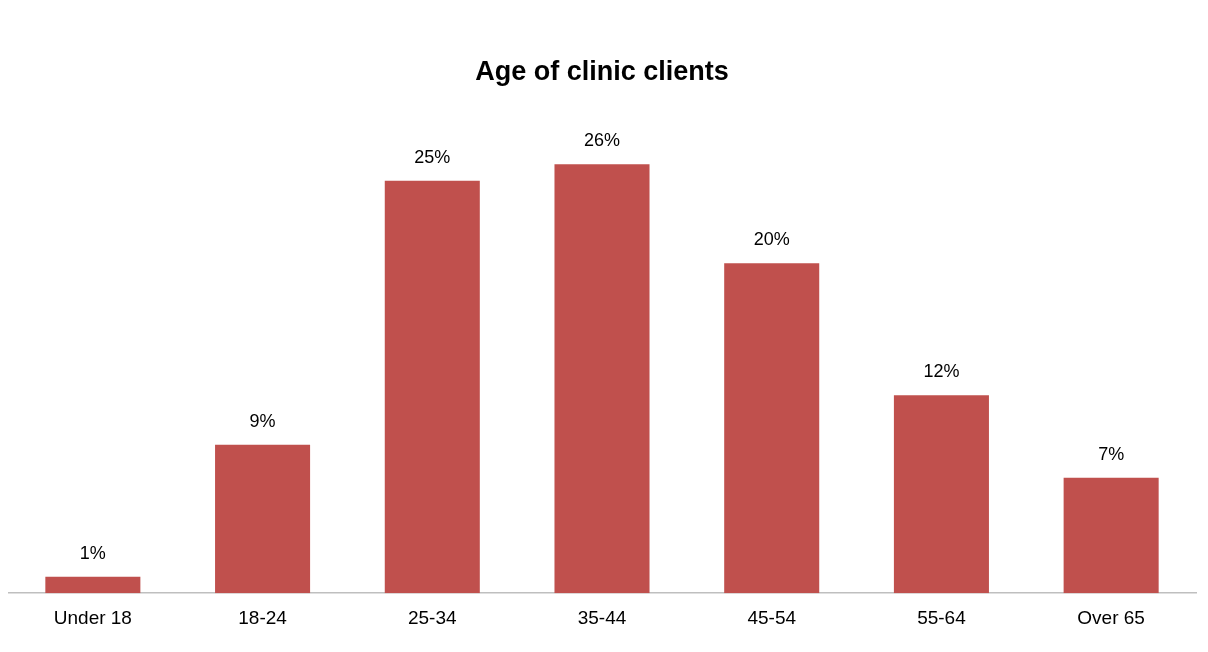 The width and height of the screenshot is (1208, 652). What do you see at coordinates (771, 239) in the screenshot?
I see `data-label: 20%` at bounding box center [771, 239].